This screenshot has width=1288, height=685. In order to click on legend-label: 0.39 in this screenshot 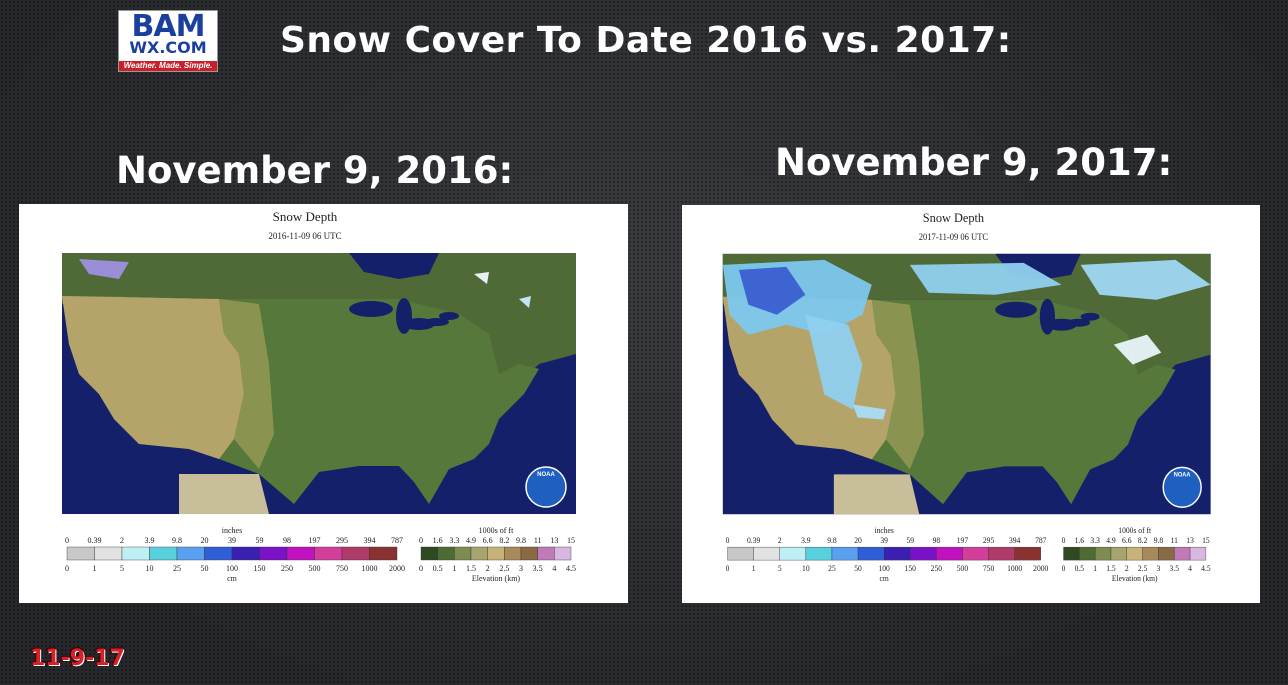, I will do `click(753, 540)`.